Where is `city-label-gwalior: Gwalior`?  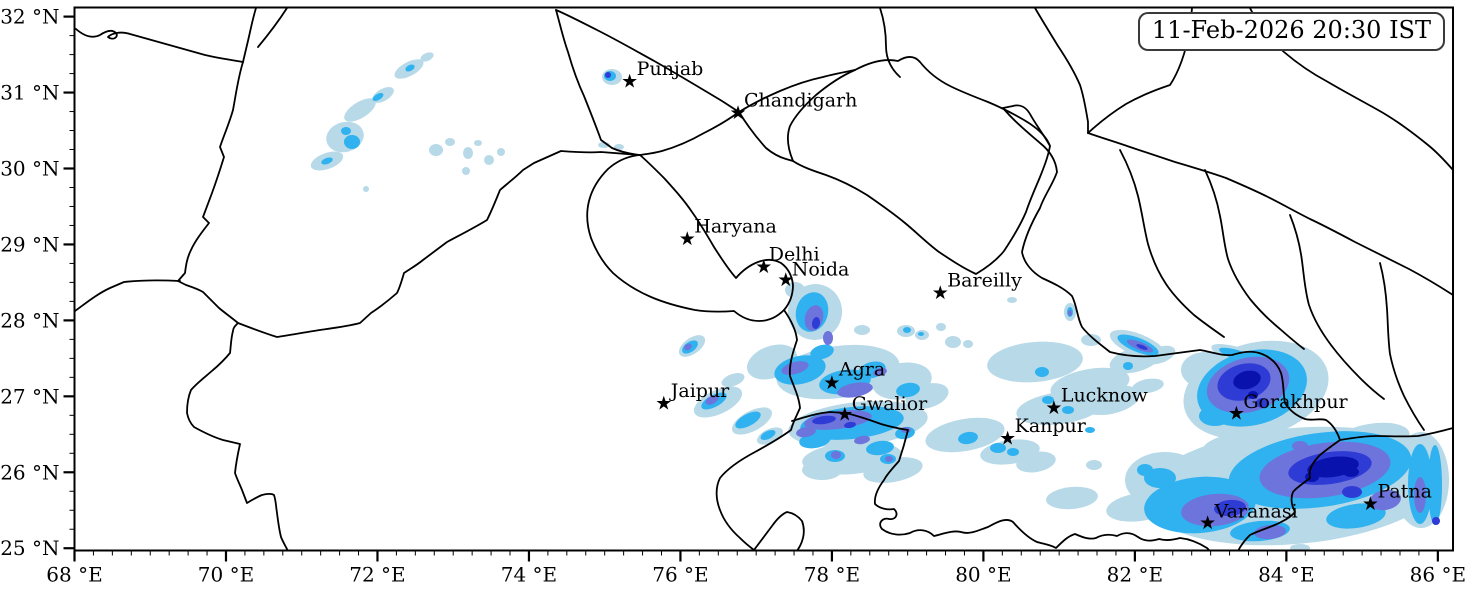
city-label-gwalior: Gwalior is located at coordinates (890, 404).